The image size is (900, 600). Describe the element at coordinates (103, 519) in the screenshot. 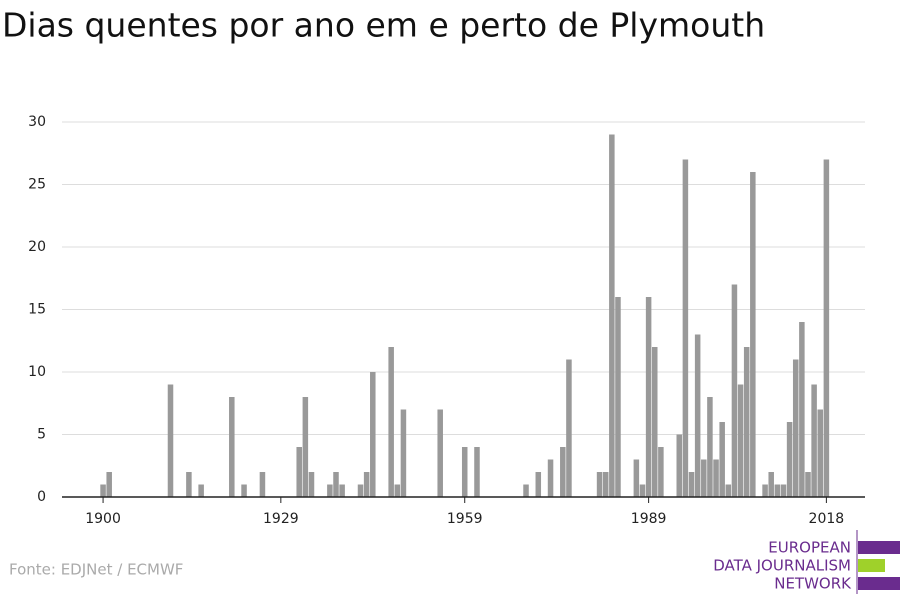

I see `x-tick-label: 1900` at that location.